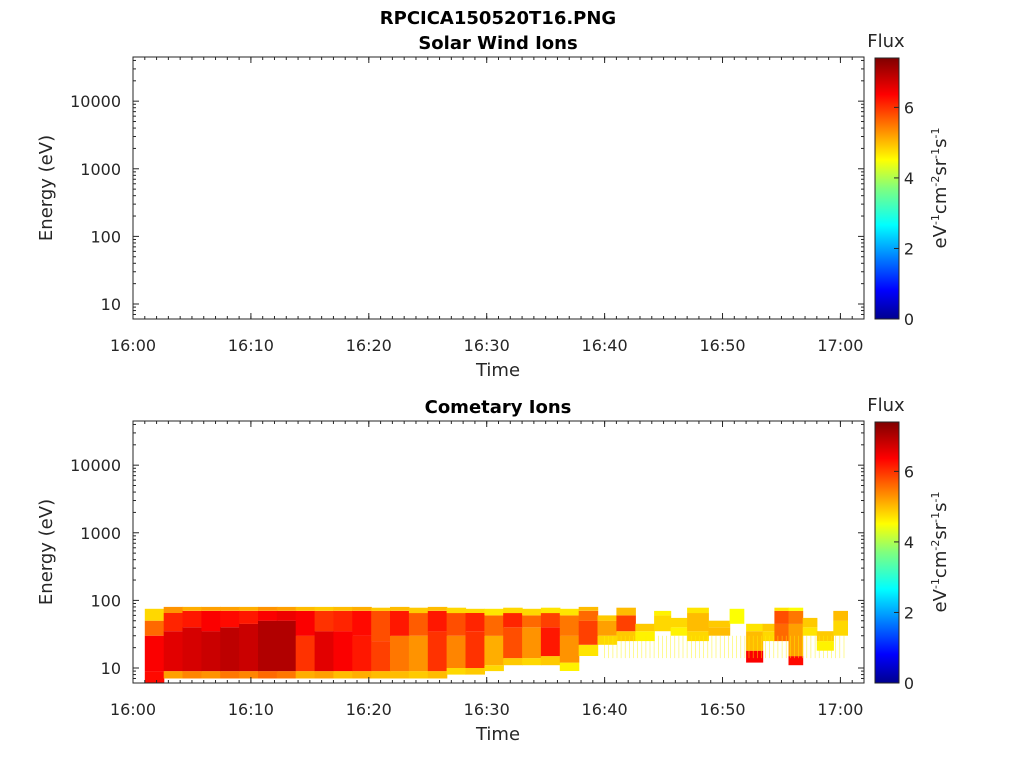 This screenshot has height=768, width=1024. Describe the element at coordinates (909, 612) in the screenshot. I see `colorbar-tick-label: 2` at that location.